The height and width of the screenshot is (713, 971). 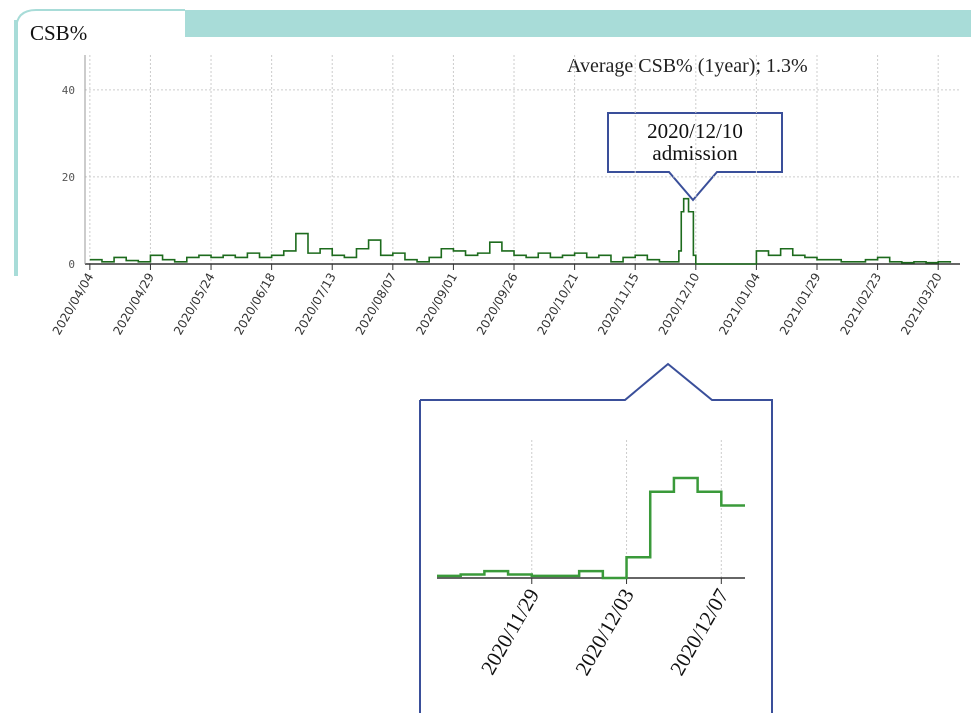 What do you see at coordinates (68, 90) in the screenshot?
I see `y-tick-label: 40` at bounding box center [68, 90].